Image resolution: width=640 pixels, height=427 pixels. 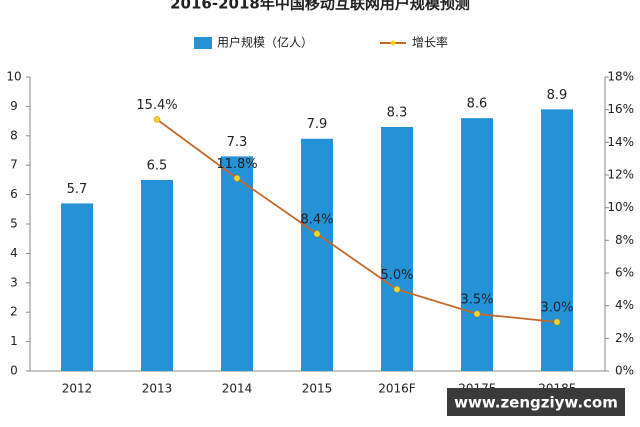 What do you see at coordinates (156, 105) in the screenshot?
I see `line-value-label: 15.4%` at bounding box center [156, 105].